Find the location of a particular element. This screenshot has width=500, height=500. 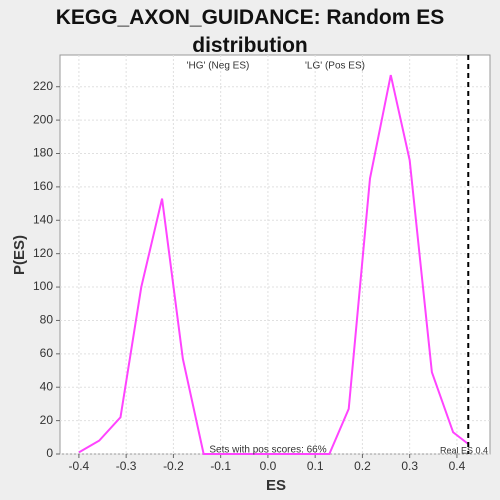

y-tick-label: 80 is located at coordinates (47, 320).